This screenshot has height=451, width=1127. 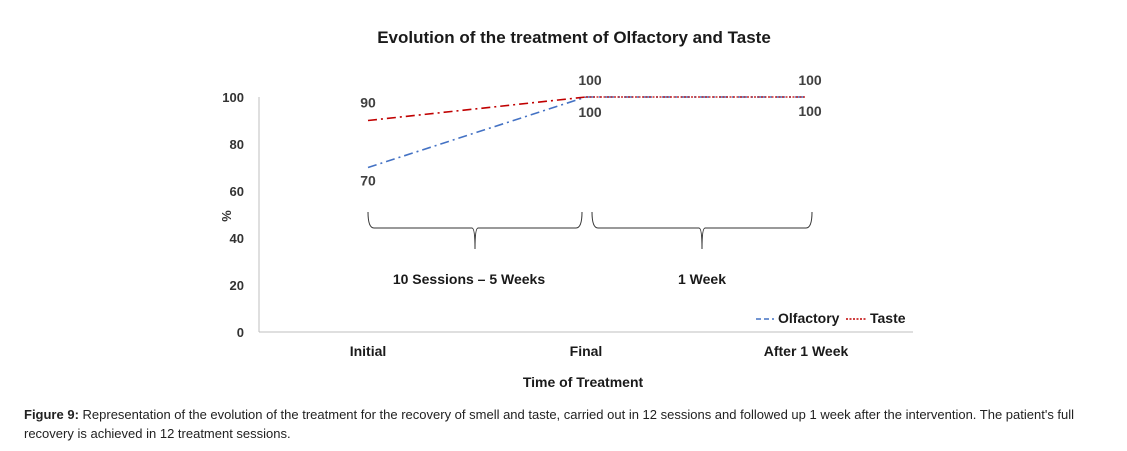 I want to click on x-axis-label: Time of Treatment, so click(x=583, y=382).